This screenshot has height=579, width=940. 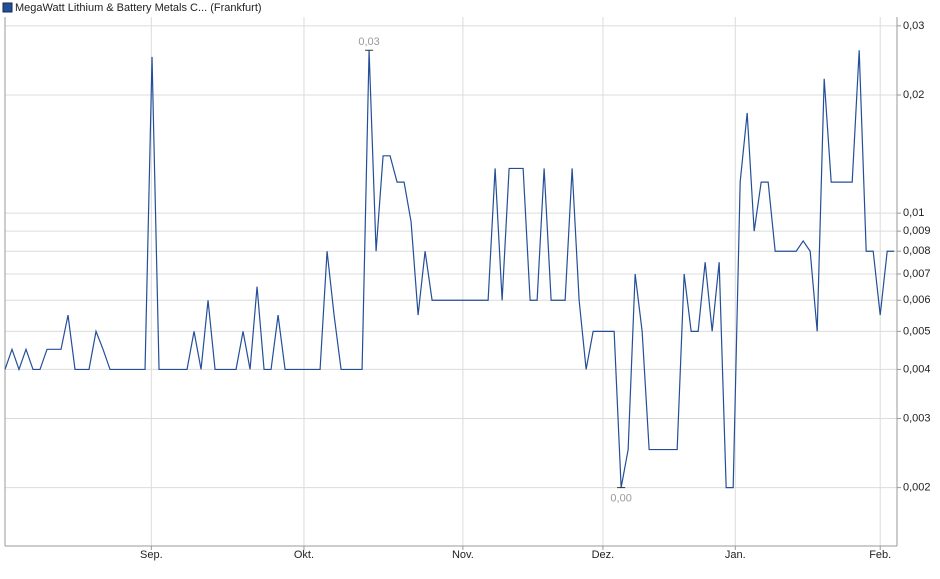 I want to click on y-tick-label: 0,01, so click(x=913, y=213).